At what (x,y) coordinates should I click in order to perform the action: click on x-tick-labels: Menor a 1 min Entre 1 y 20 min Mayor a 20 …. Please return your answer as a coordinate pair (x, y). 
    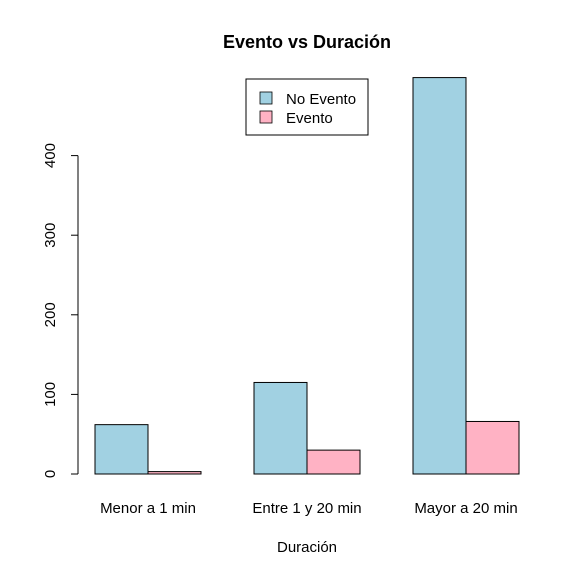
    Looking at the image, I should click on (309, 508).